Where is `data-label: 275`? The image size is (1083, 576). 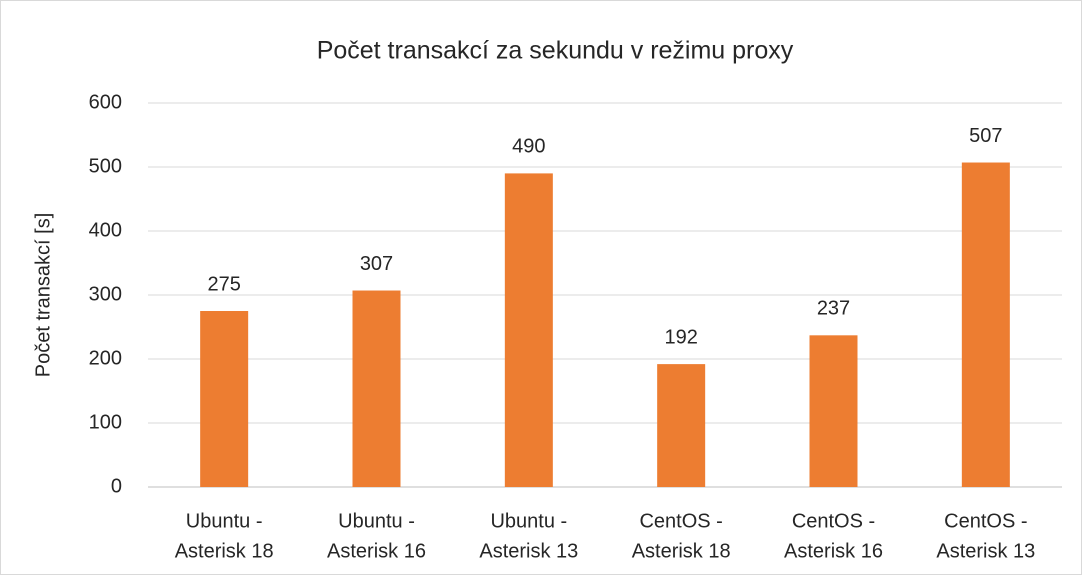
data-label: 275 is located at coordinates (223, 284).